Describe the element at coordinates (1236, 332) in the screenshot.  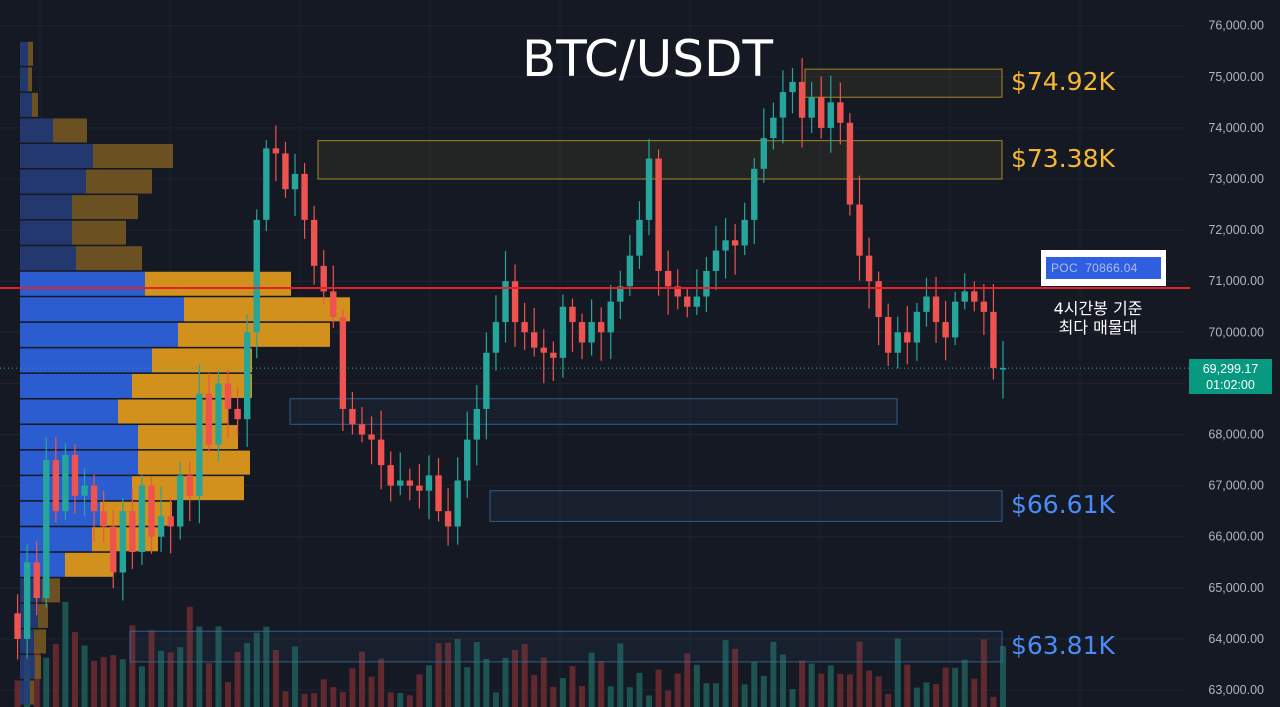
I see `price-tick-label: 70,000.00` at that location.